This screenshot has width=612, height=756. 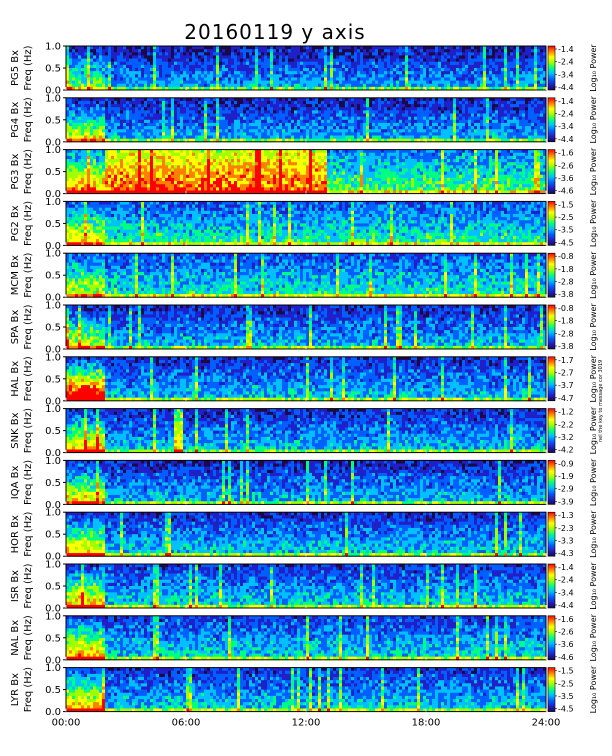 I want to click on y-axis-label-station: HAL Bx, so click(x=15, y=379).